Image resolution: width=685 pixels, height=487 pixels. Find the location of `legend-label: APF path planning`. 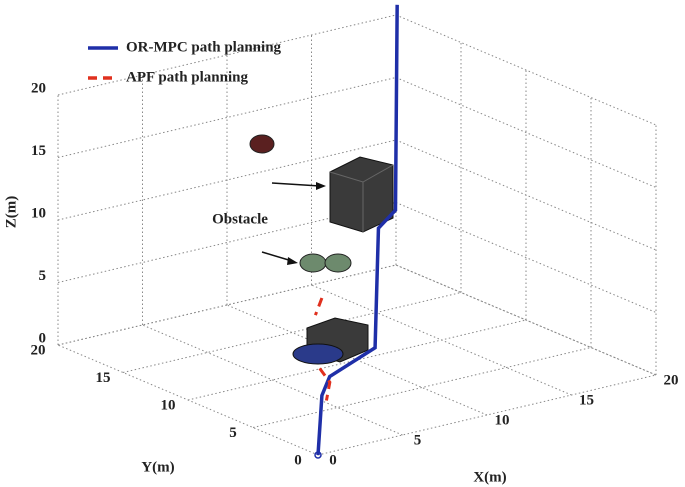

legend-label: APF path planning is located at coordinates (187, 77).